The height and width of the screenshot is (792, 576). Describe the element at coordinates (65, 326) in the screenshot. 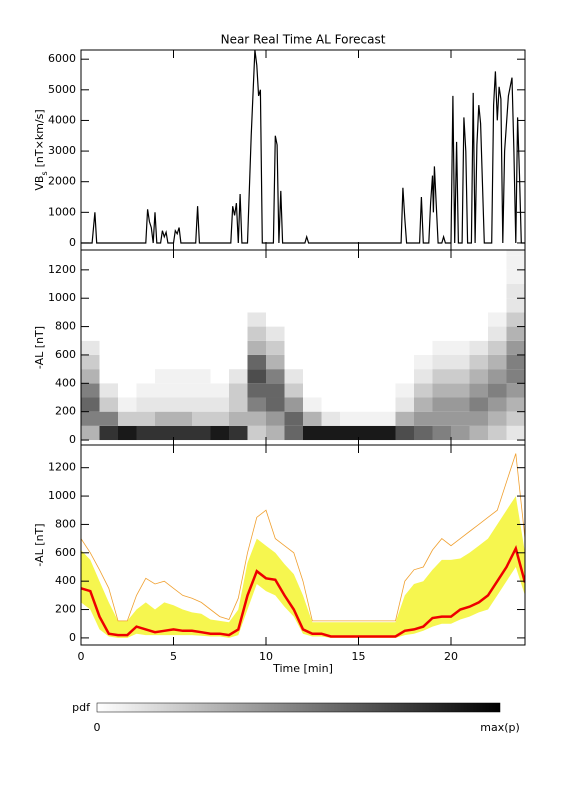

I see `y-tick-label: 800` at that location.